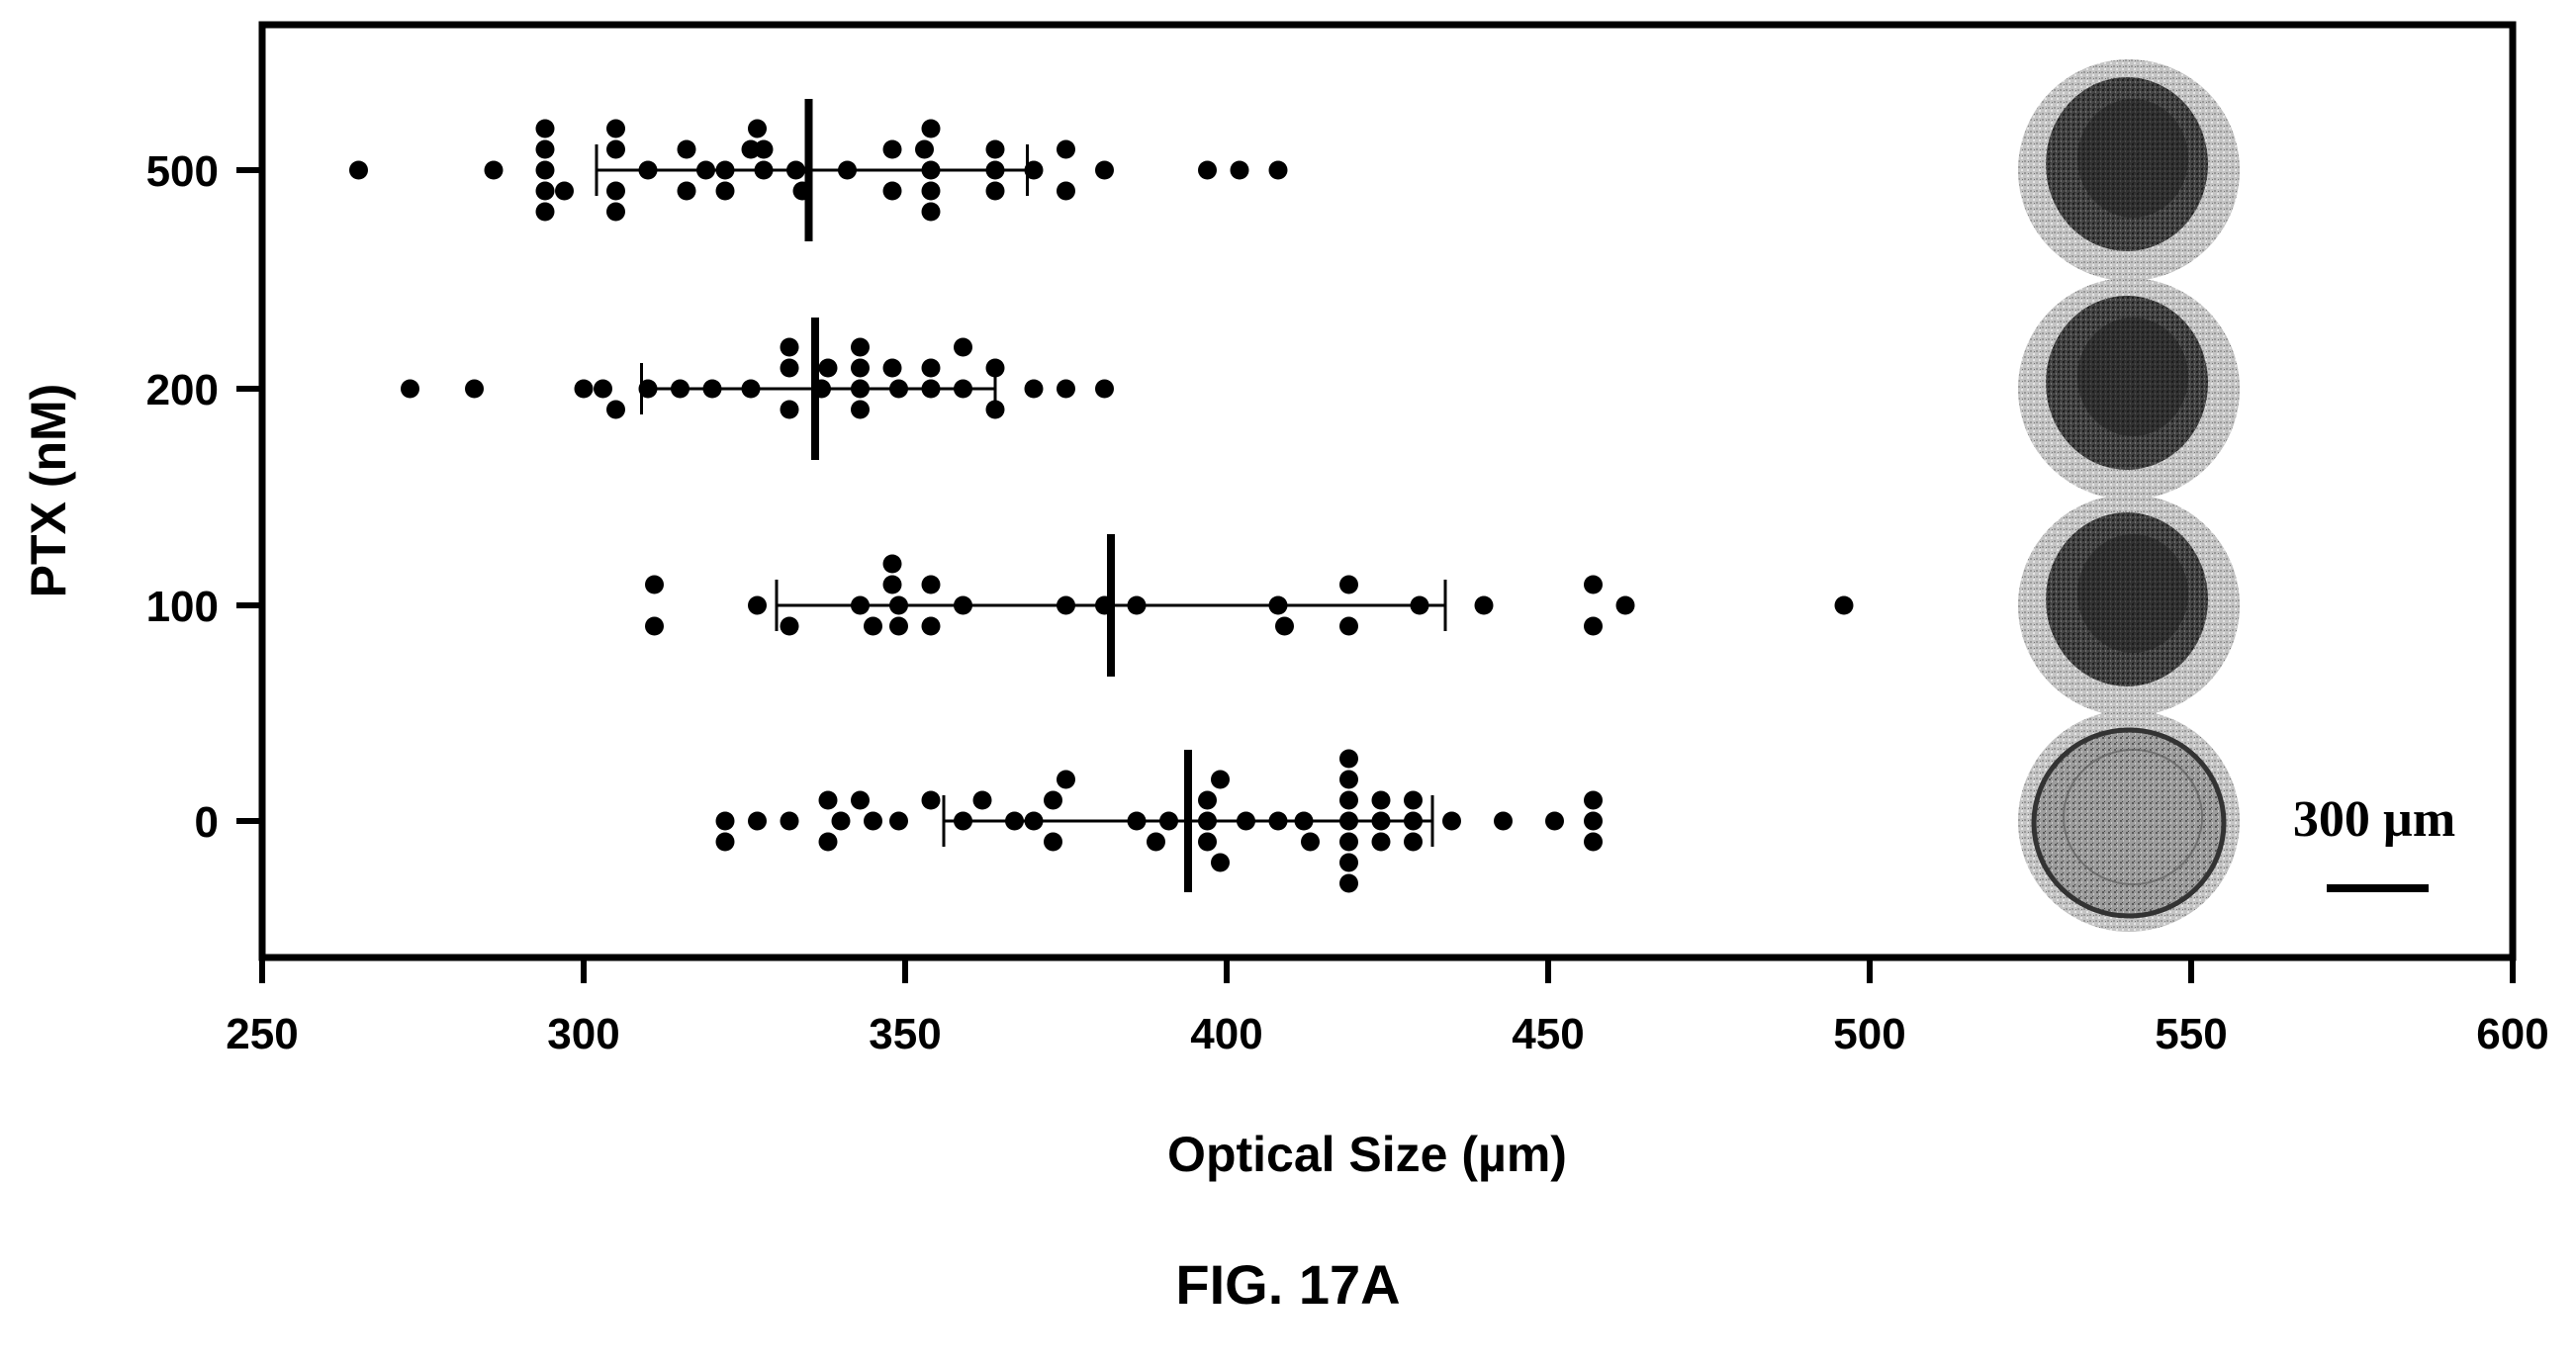 The image size is (2576, 1368). Describe the element at coordinates (183, 390) in the screenshot. I see `y-tick-label: 200` at that location.